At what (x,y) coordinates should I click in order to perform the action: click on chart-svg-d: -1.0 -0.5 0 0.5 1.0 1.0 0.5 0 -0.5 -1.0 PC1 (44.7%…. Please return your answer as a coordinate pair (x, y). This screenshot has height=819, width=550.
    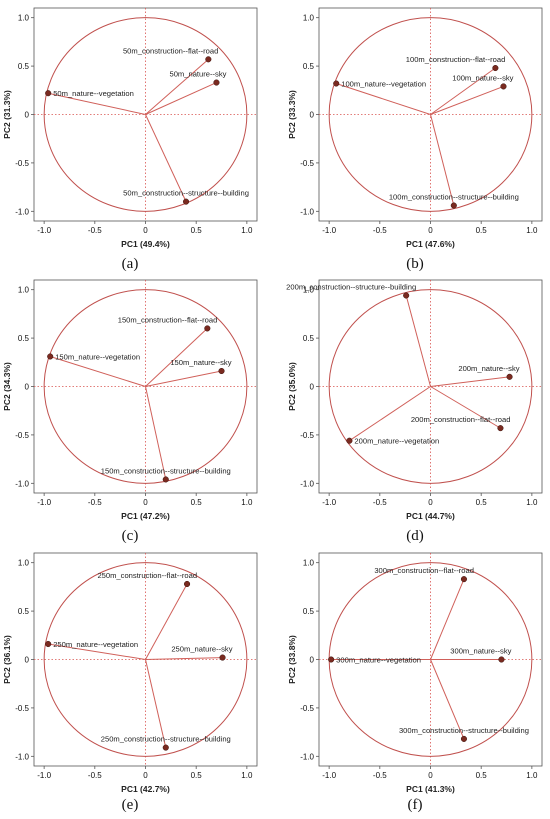
    Looking at the image, I should click on (414, 400).